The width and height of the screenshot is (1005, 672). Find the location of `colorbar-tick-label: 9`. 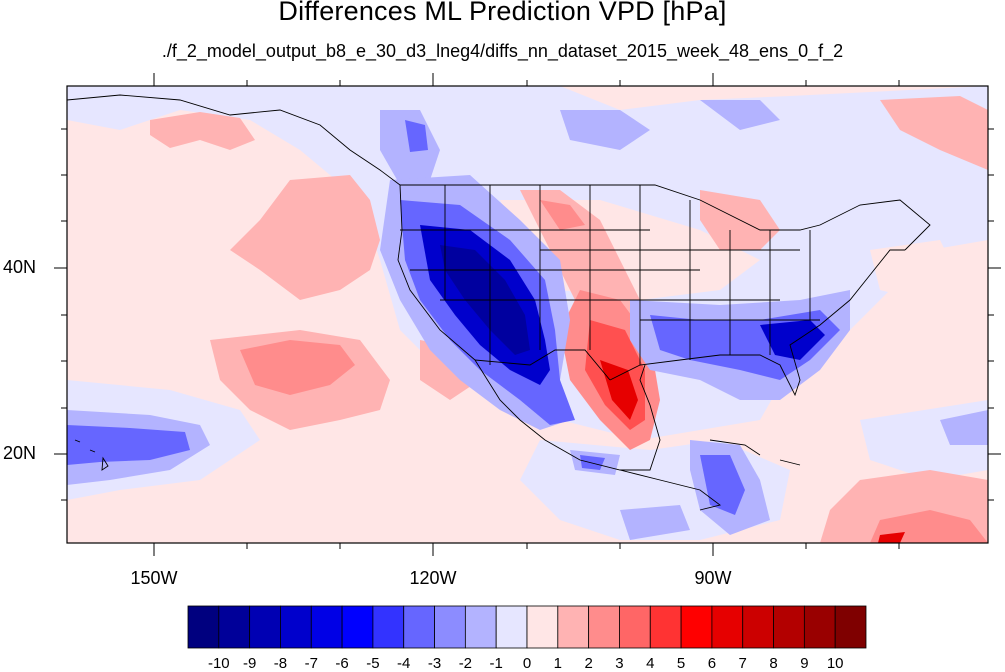

colorbar-tick-label: 9 is located at coordinates (804, 663).